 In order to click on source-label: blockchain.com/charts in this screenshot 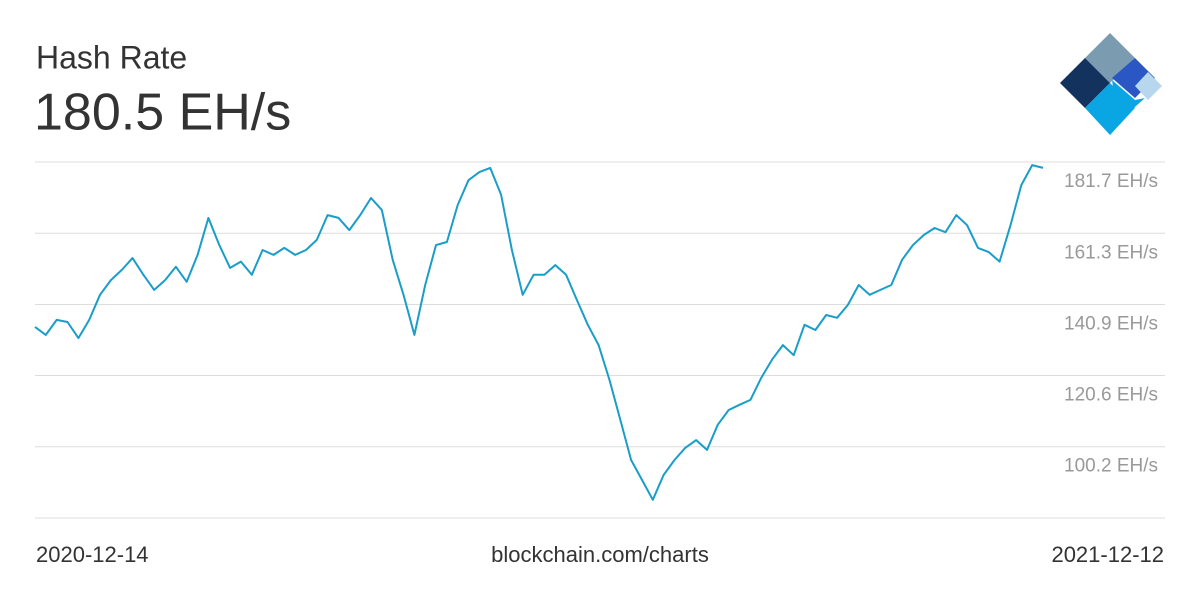, I will do `click(600, 554)`.